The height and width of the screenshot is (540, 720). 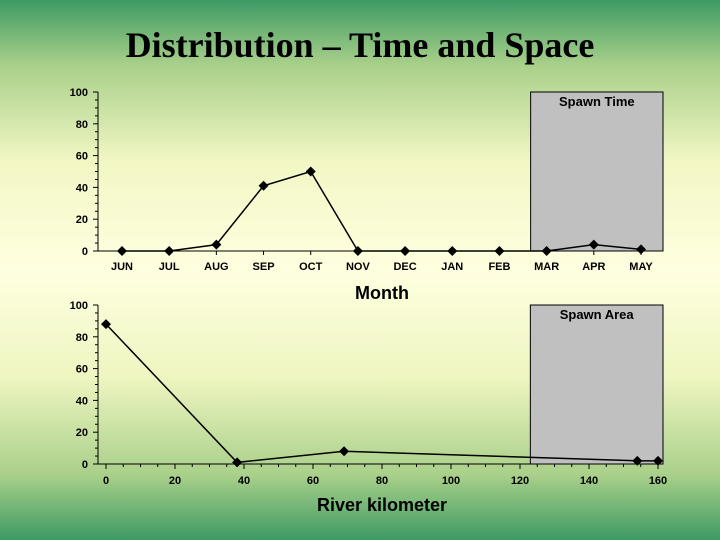 What do you see at coordinates (382, 293) in the screenshot?
I see `chart1-x-axis-title: Month` at bounding box center [382, 293].